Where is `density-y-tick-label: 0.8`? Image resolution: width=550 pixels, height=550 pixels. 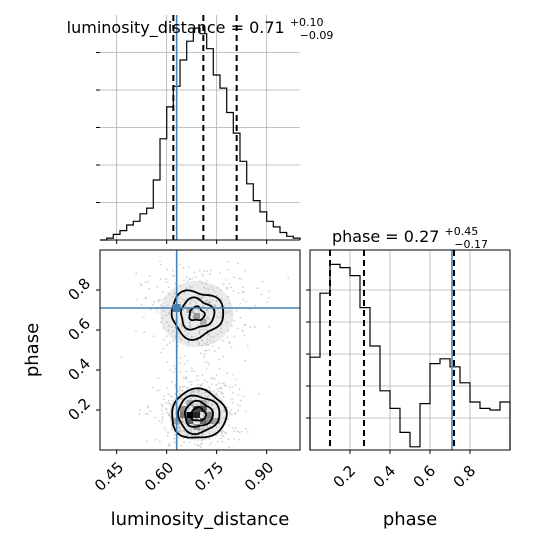
density-y-tick-label: 0.8 is located at coordinates (79, 289).